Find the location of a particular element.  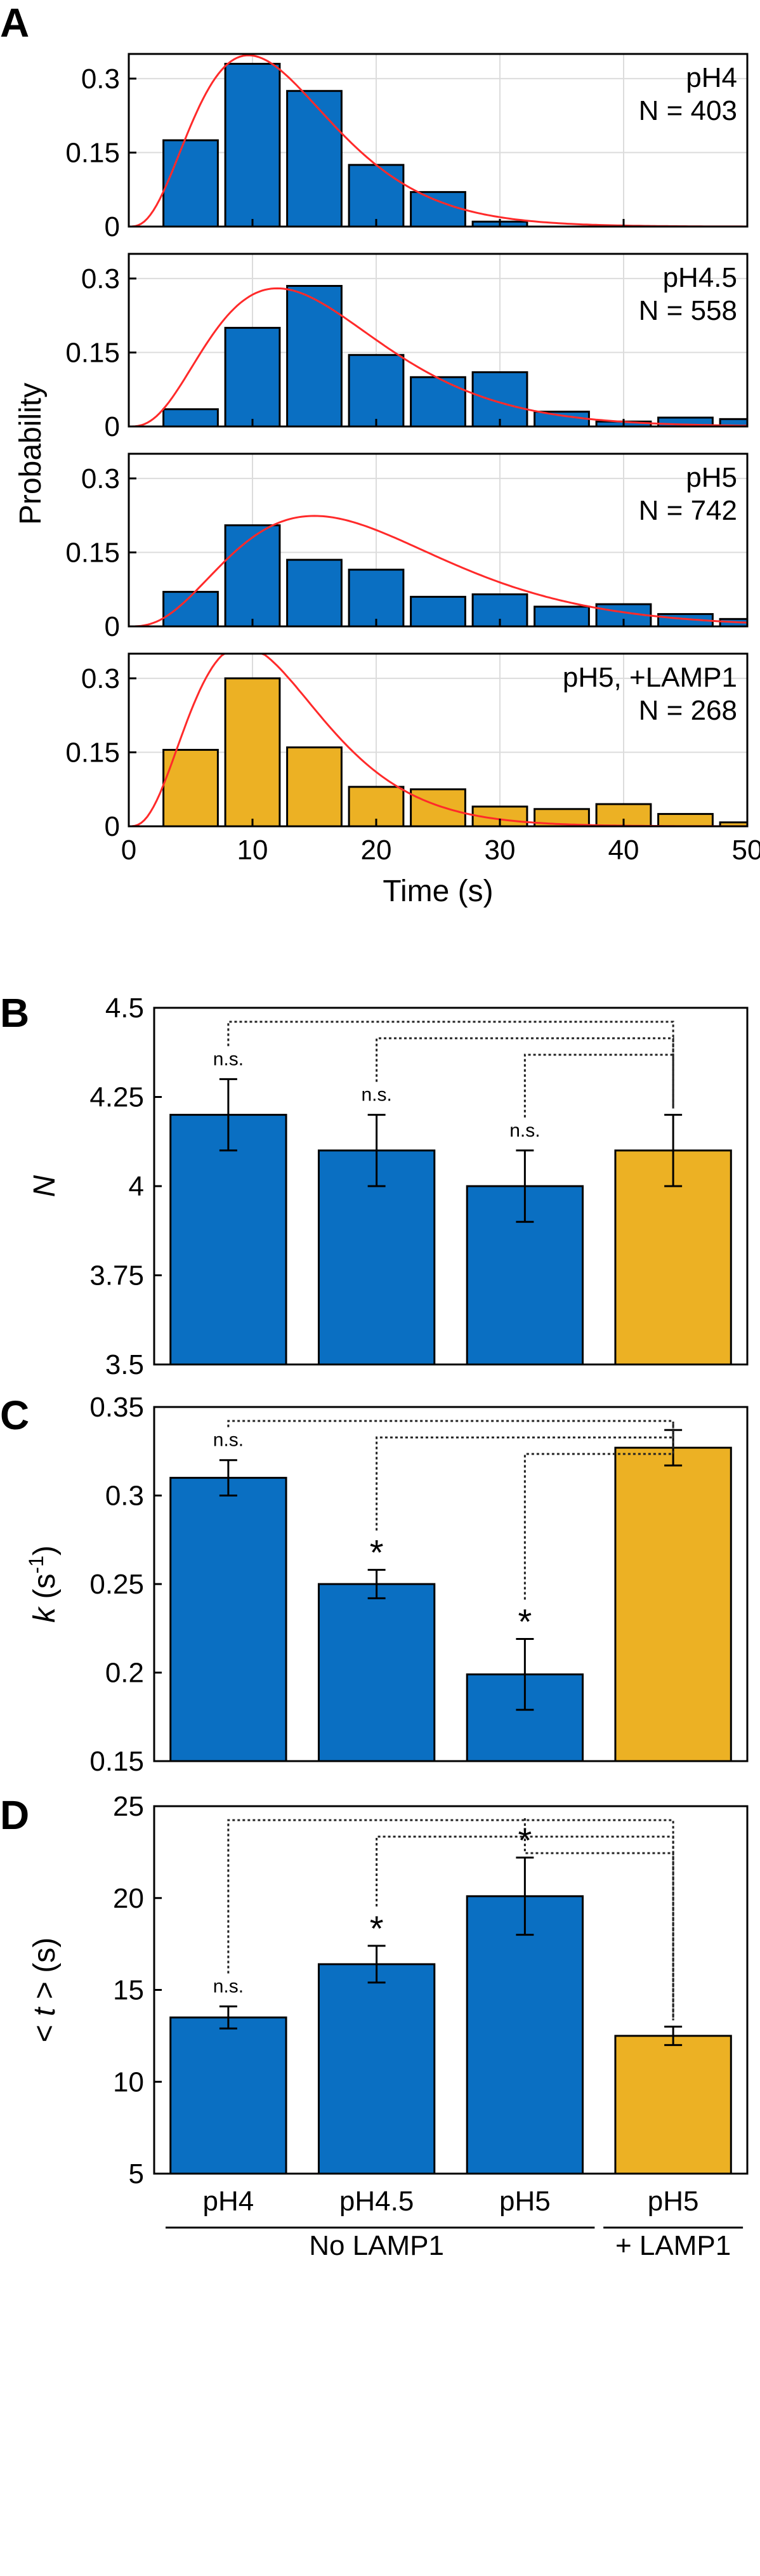

x-tick-label: 0 is located at coordinates (128, 851).